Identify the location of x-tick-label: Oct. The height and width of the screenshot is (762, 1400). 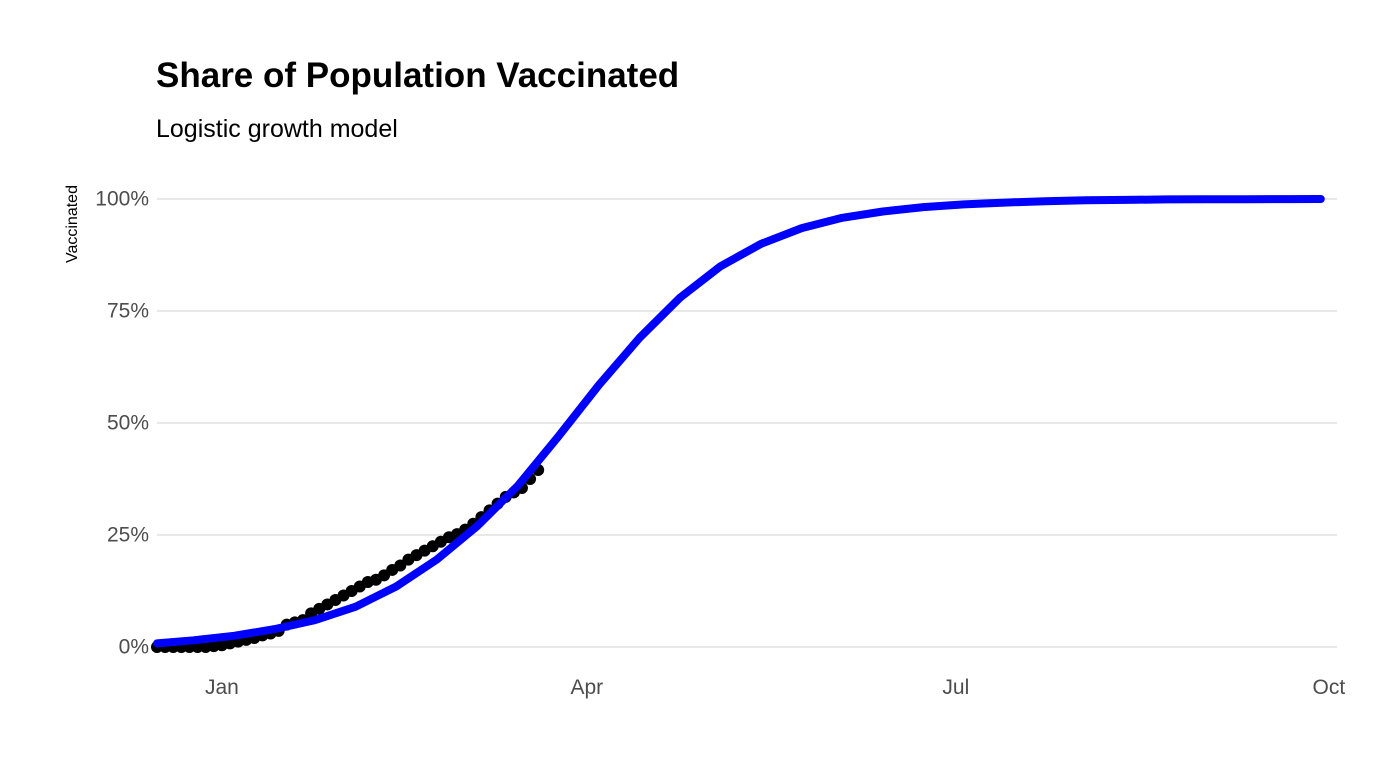
(1329, 687).